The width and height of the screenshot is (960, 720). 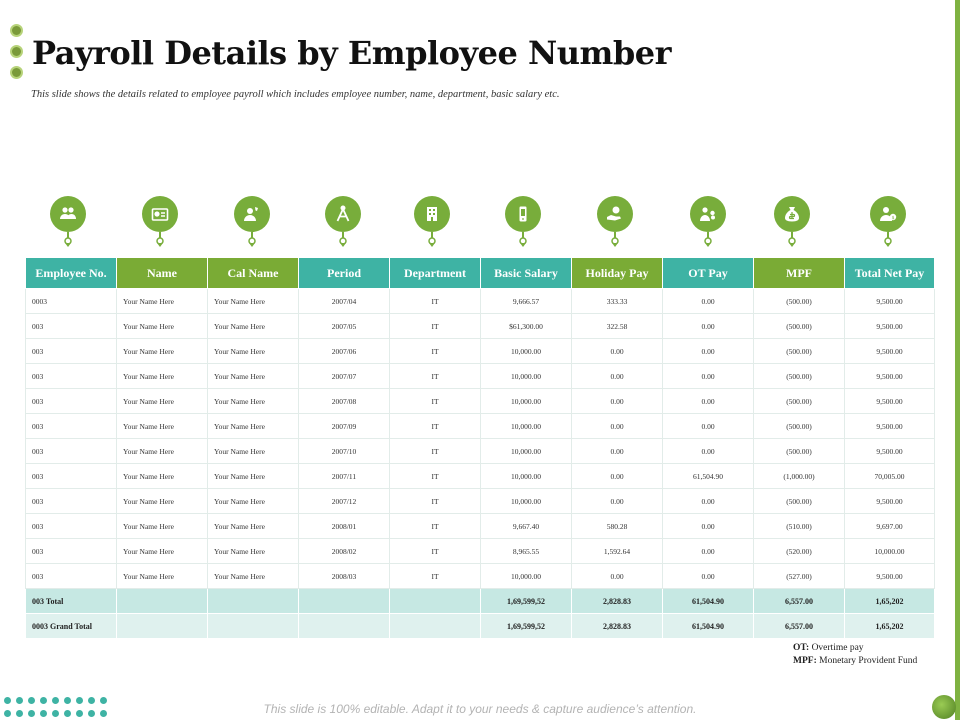 What do you see at coordinates (799, 626) in the screenshot?
I see `grand-total-mpf: 6,557.00` at bounding box center [799, 626].